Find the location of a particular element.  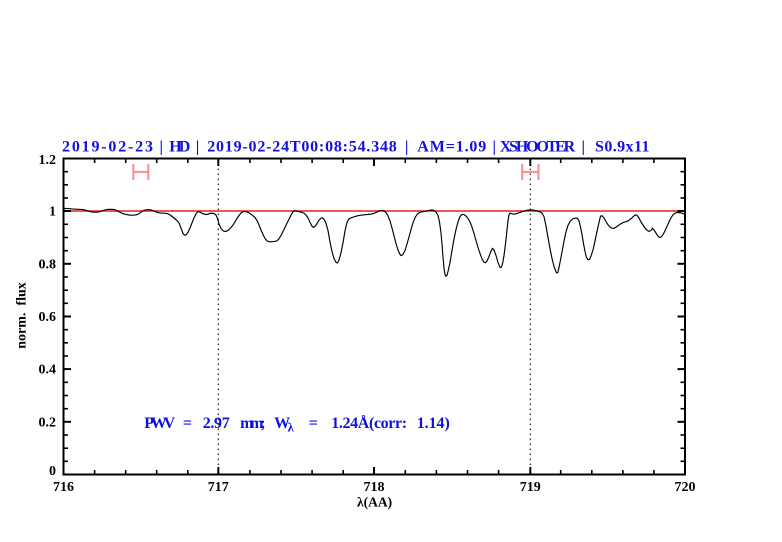

svg-text: 716 is located at coordinates (63, 487).